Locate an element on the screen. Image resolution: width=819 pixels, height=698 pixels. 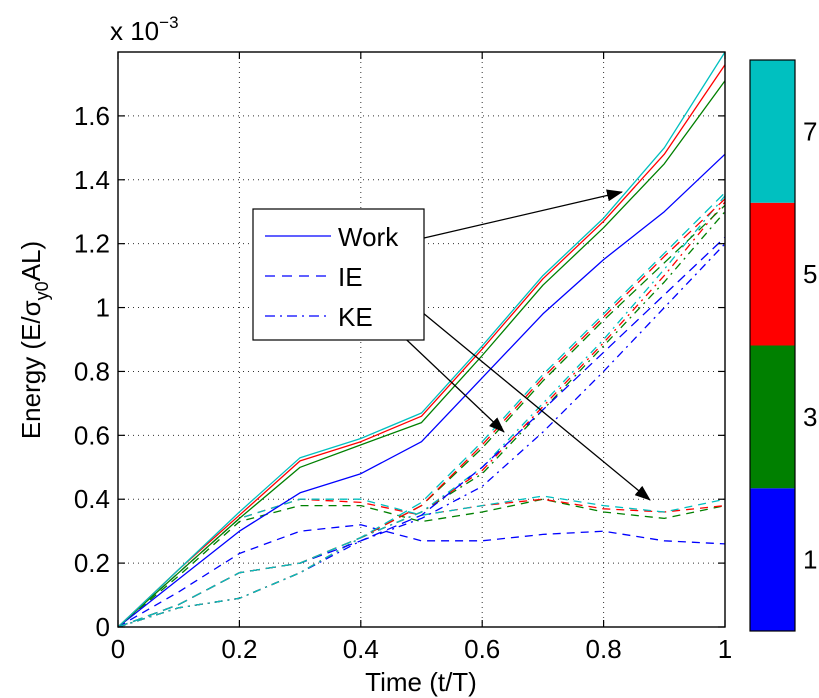
legend-box is located at coordinates (338, 274).